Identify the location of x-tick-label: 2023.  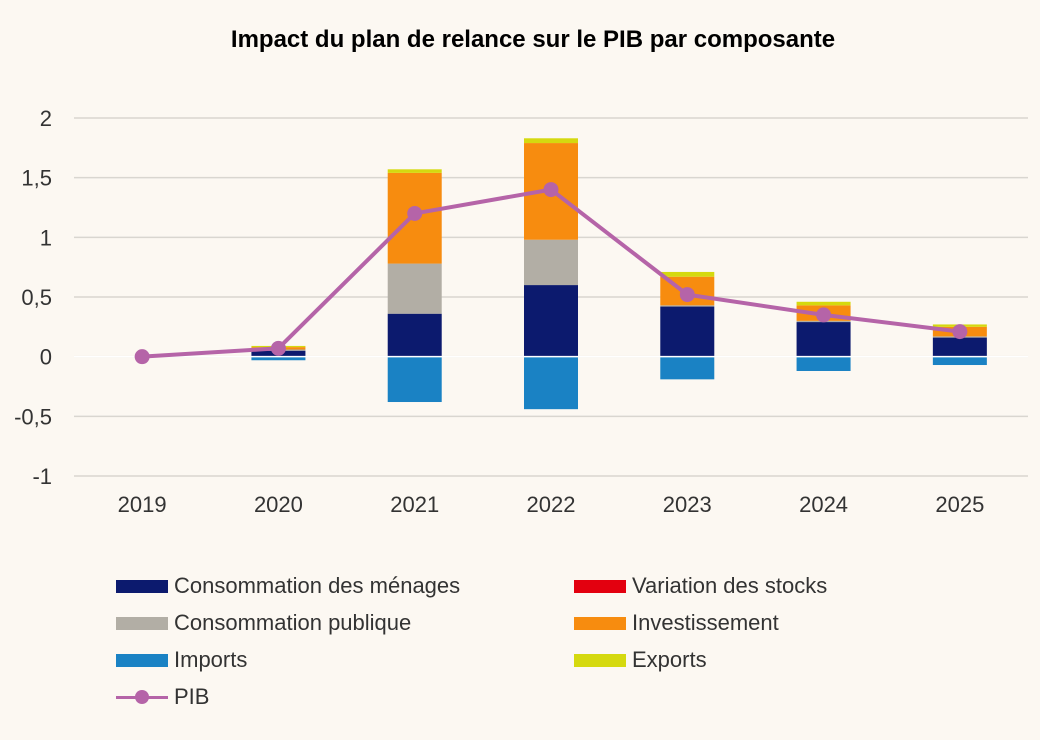
(687, 504).